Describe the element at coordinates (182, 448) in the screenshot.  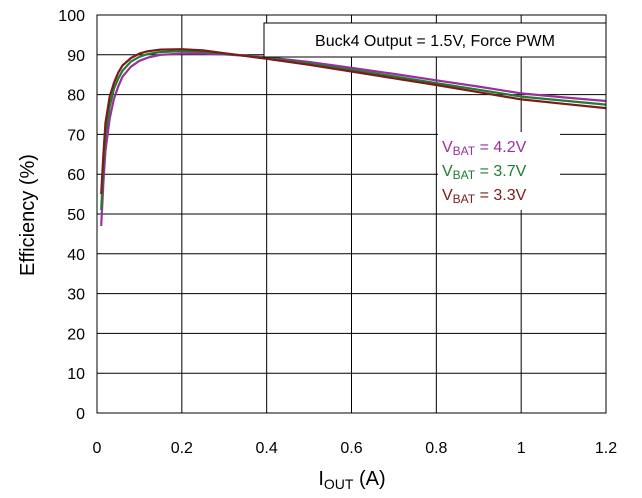
I see `x-tick-label: 0.2` at that location.